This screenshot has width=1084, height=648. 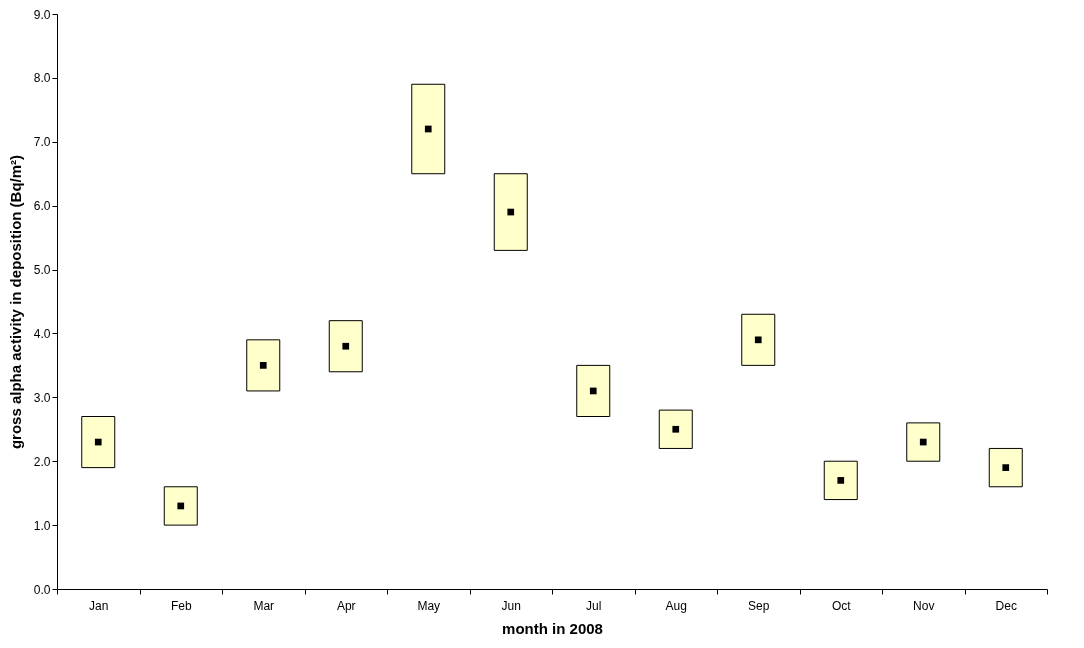 I want to click on x-tick-label: Oct, so click(x=841, y=605).